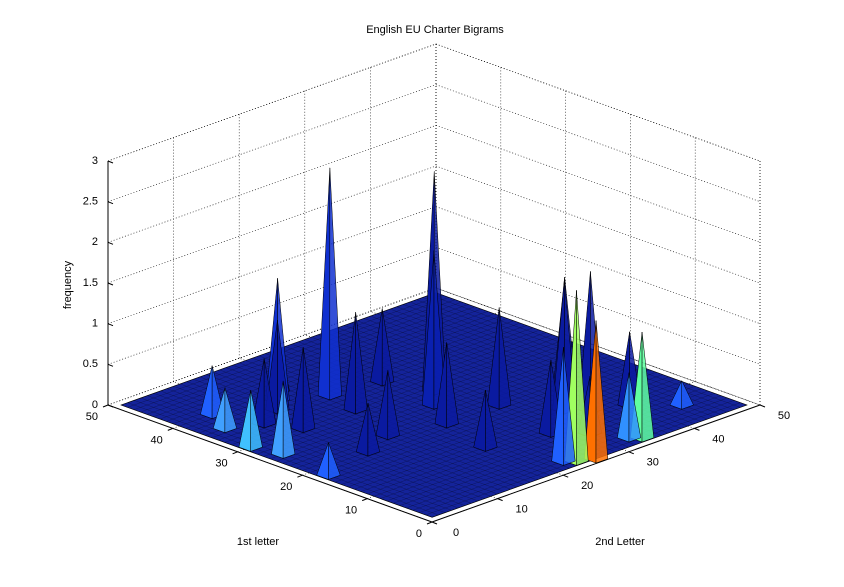 The width and height of the screenshot is (844, 587). Describe the element at coordinates (435, 30) in the screenshot. I see `chart-title: English EU Charter Bigrams` at that location.